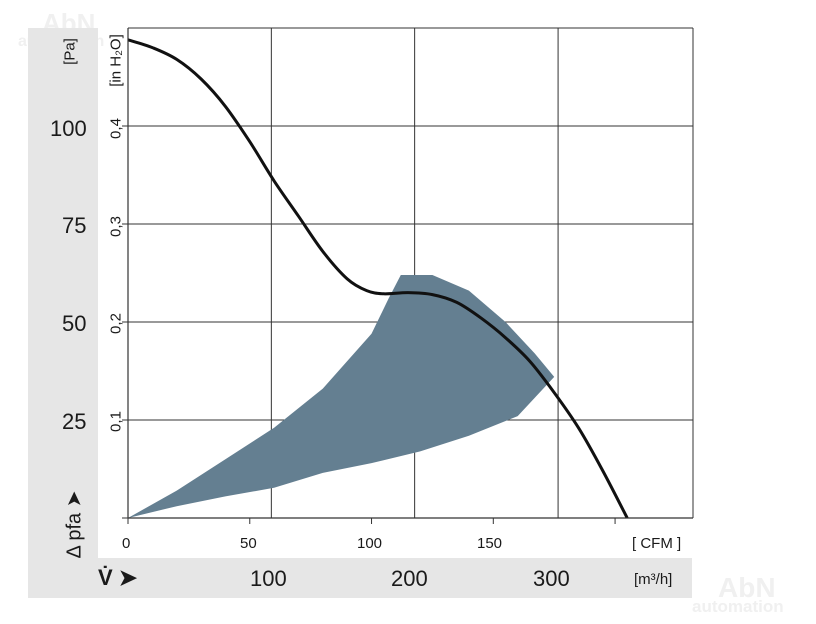 The width and height of the screenshot is (816, 624). What do you see at coordinates (370, 543) in the screenshot?
I see `cfm-tick-label: 100` at bounding box center [370, 543].